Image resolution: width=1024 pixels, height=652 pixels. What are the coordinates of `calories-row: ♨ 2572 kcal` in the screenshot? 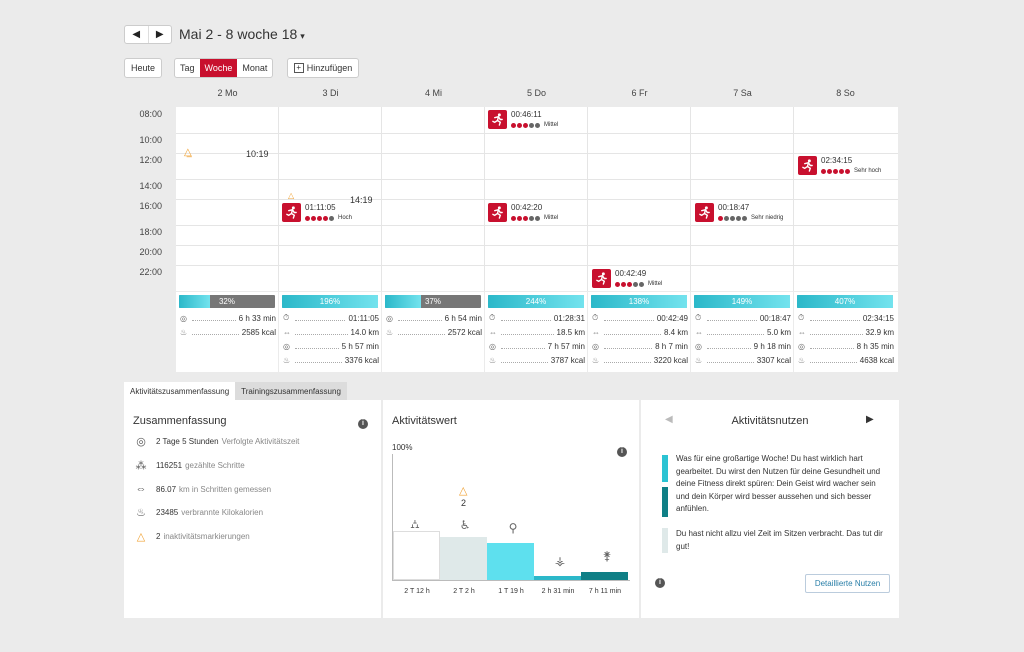 It's located at (434, 332).